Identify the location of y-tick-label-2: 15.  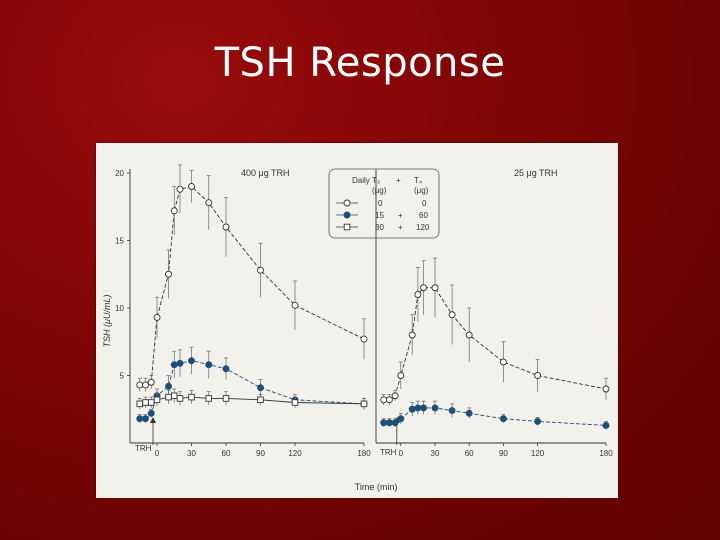
(119, 241).